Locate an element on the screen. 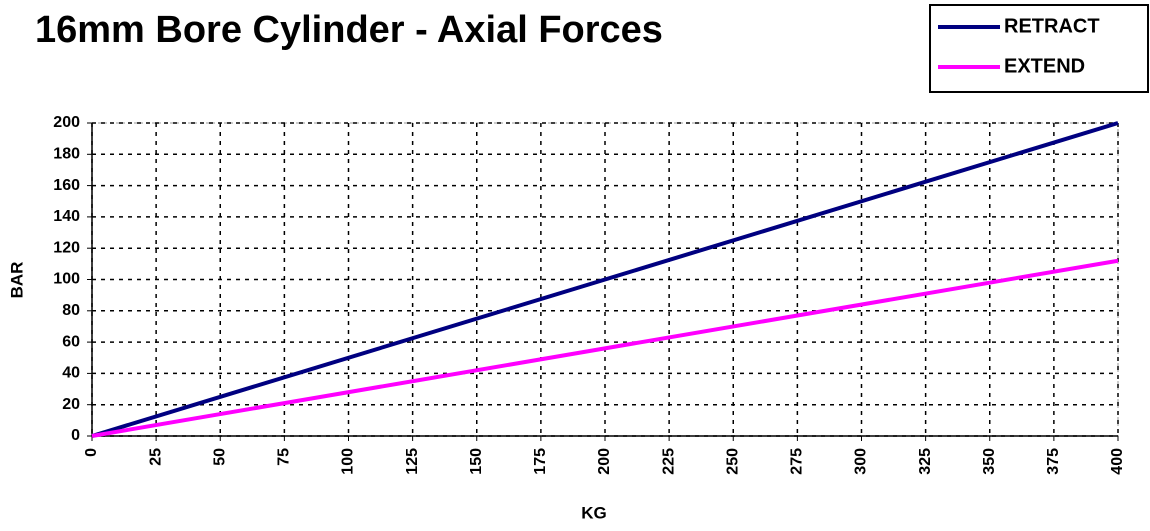 This screenshot has height=531, width=1150. x-tick-label: 200 is located at coordinates (604, 461).